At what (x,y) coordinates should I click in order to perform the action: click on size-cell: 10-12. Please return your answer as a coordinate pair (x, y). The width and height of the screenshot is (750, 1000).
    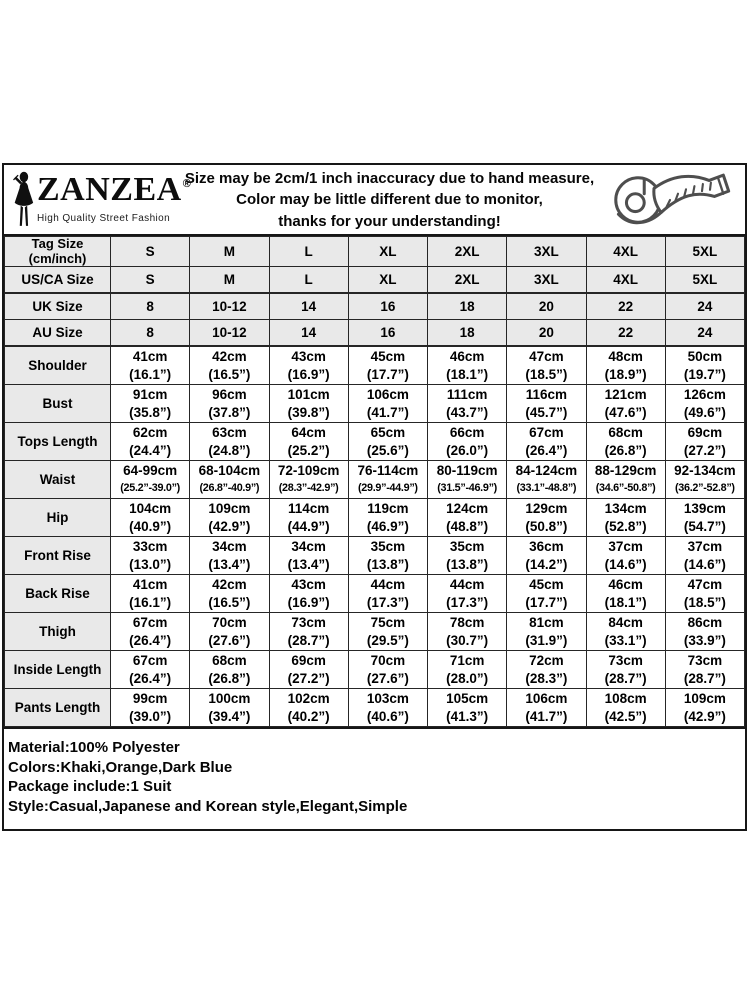
    Looking at the image, I should click on (229, 333).